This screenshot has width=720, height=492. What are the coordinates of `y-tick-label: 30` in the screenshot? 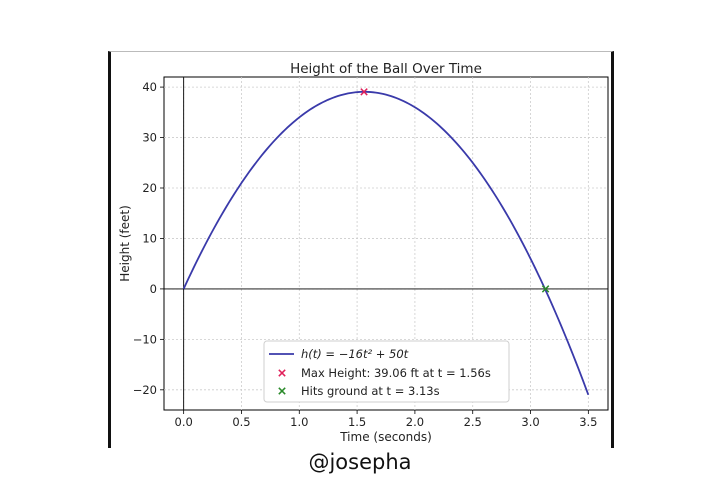 It's located at (149, 138).